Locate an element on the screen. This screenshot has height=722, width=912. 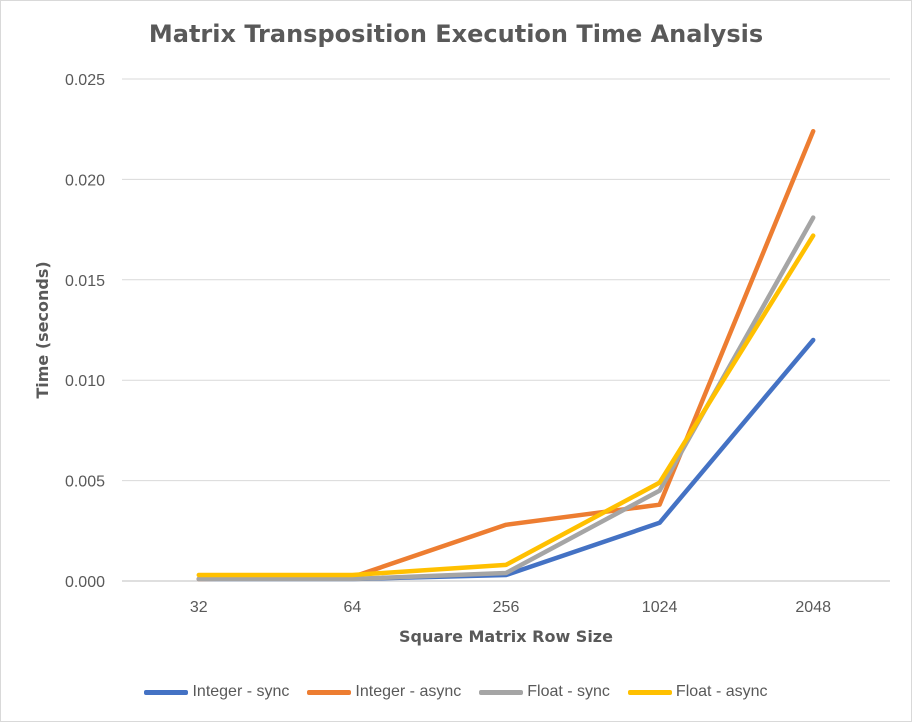
legend-label: Float - async is located at coordinates (721, 691).